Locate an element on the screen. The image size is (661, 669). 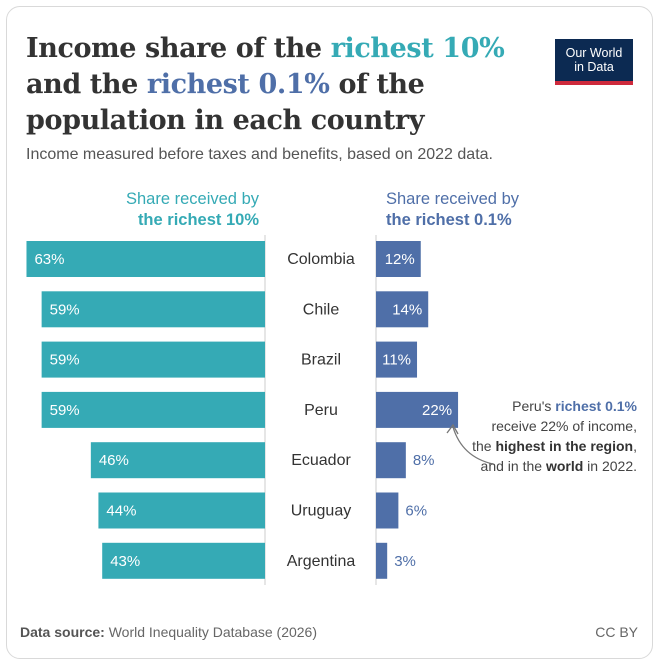
label-richest-10-argentina: 43% is located at coordinates (125, 561).